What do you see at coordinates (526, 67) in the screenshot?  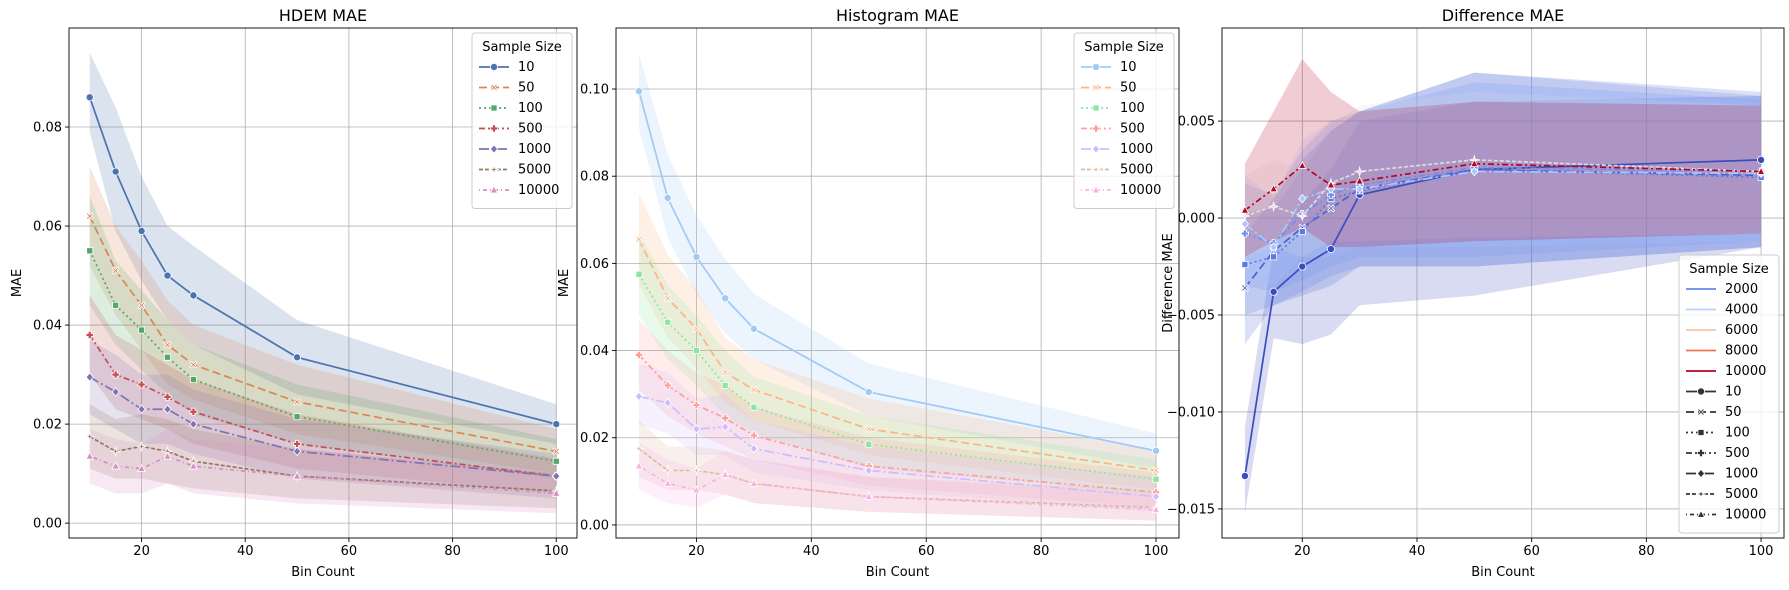 I see `legend-label: 10` at bounding box center [526, 67].